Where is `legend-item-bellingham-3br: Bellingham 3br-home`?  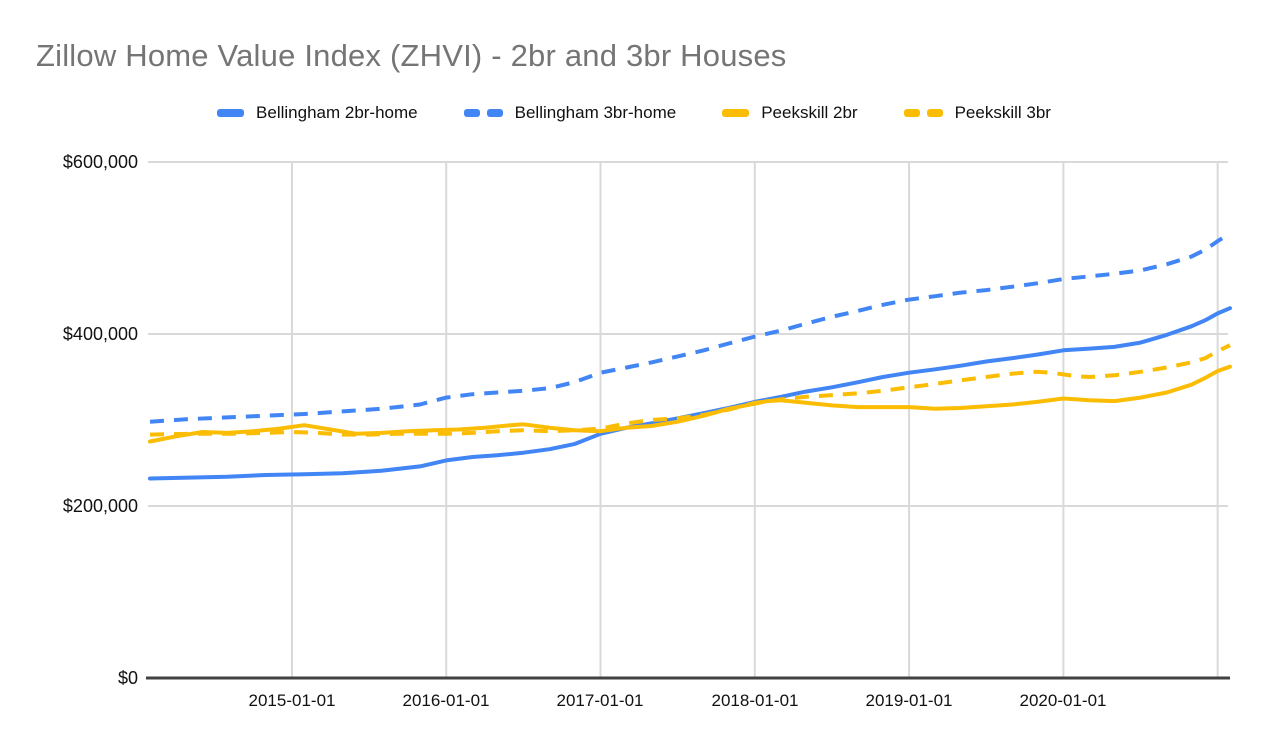 legend-item-bellingham-3br: Bellingham 3br-home is located at coordinates (570, 113).